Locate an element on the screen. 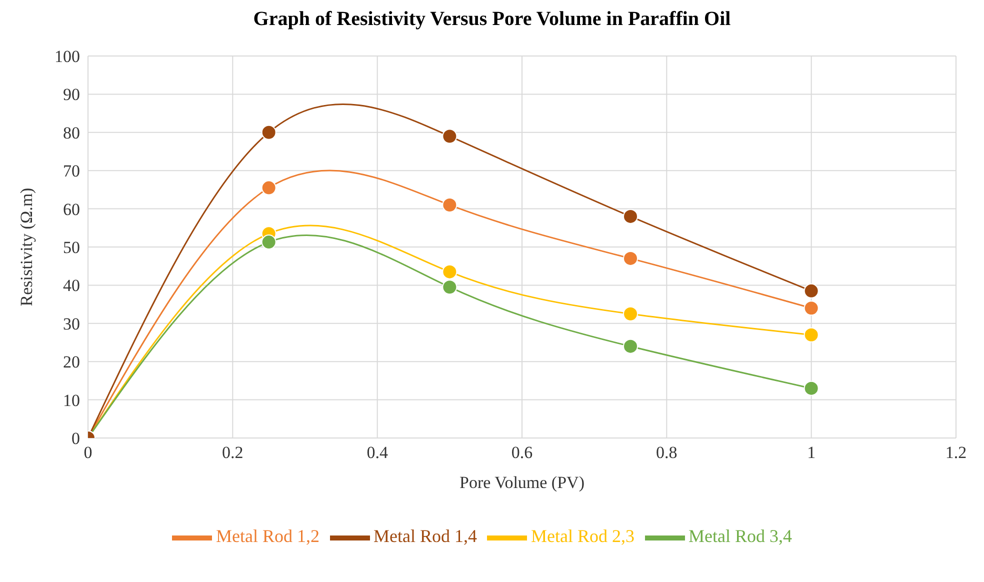  y-tick-label: 20 is located at coordinates (71, 362).